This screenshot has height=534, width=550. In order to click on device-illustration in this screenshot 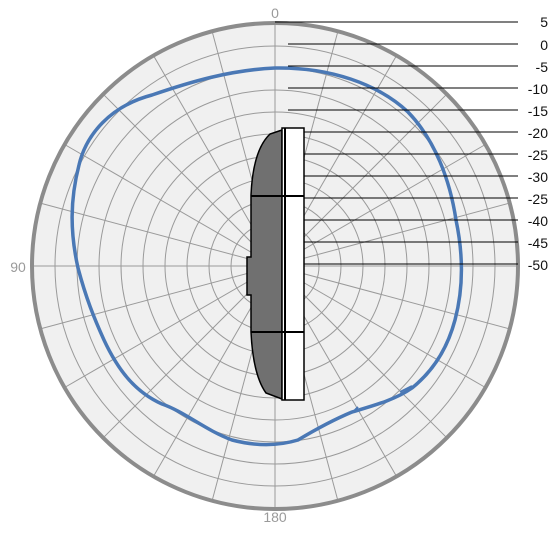, I will do `click(275, 264)`.